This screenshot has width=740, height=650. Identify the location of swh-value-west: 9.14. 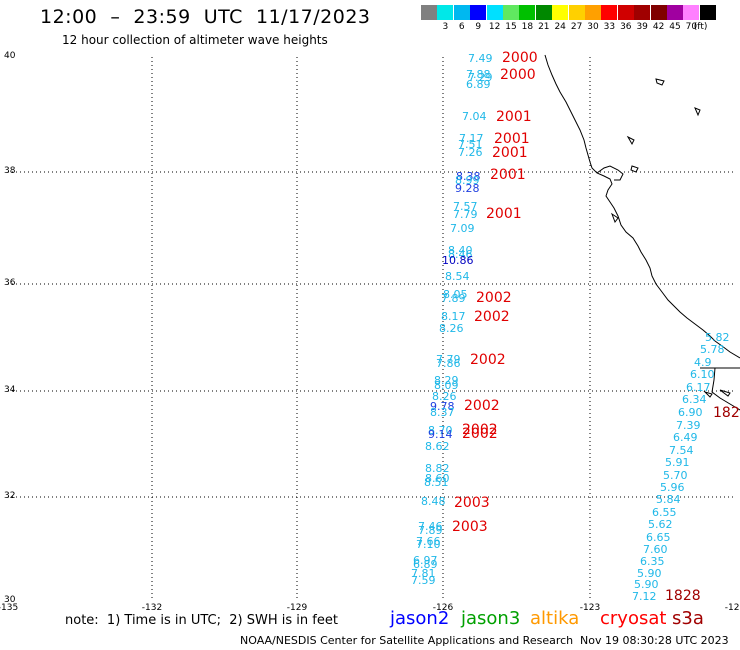
(440, 434).